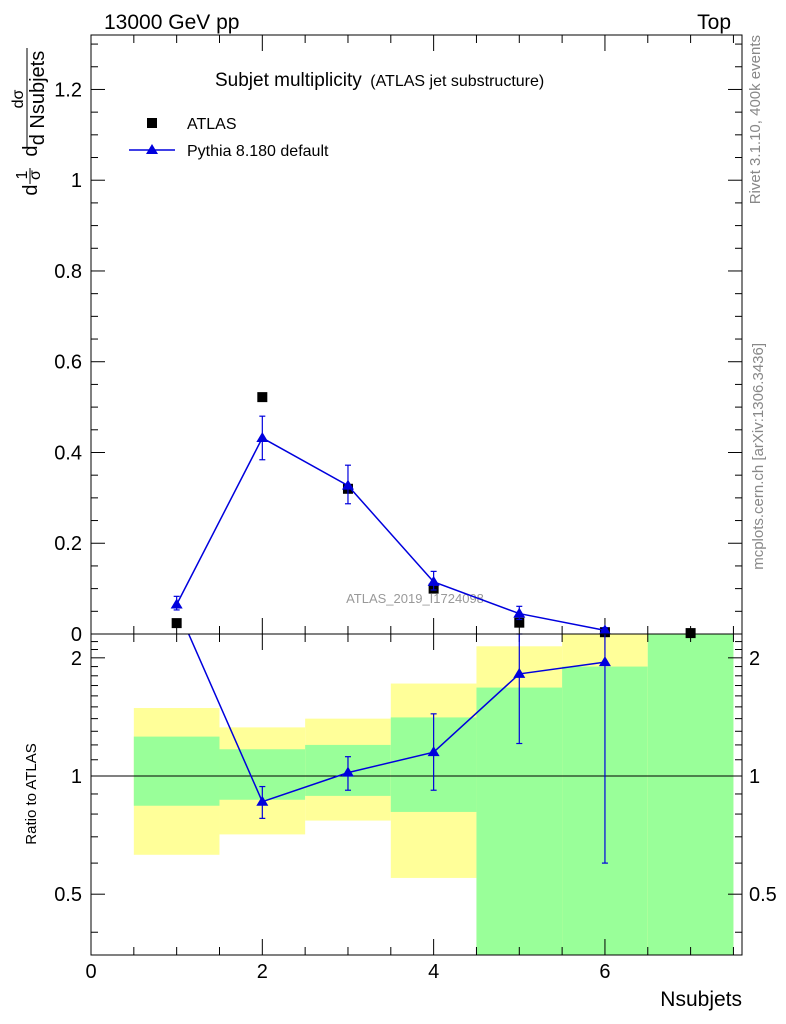 This screenshot has width=786, height=1024. Describe the element at coordinates (31, 793) in the screenshot. I see `lower-y-axis-label: Ratio to ATLAS` at that location.